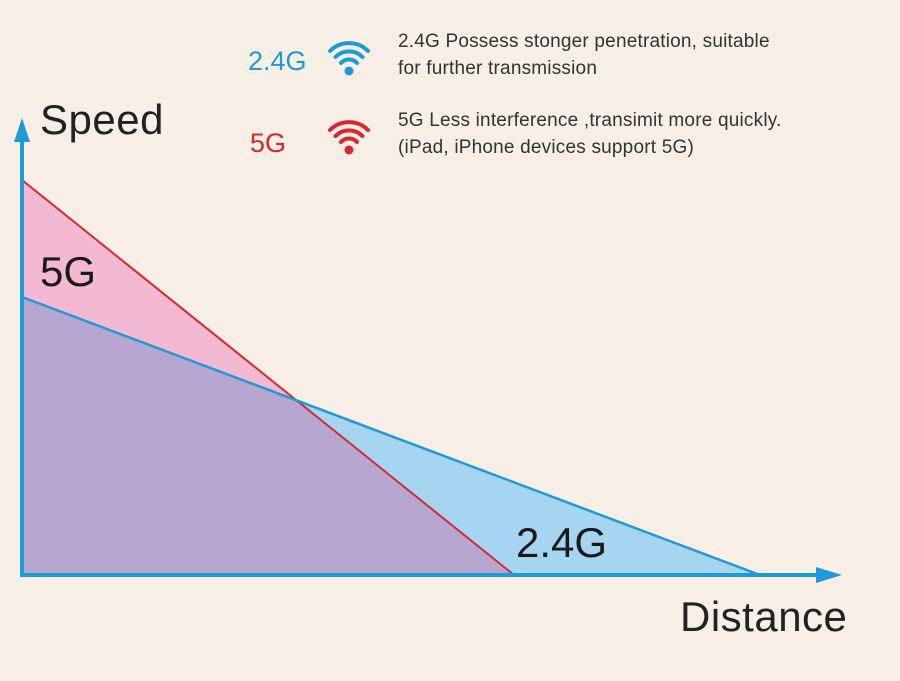  What do you see at coordinates (277, 61) in the screenshot?
I see `legend-label-24g: 2.4G` at bounding box center [277, 61].